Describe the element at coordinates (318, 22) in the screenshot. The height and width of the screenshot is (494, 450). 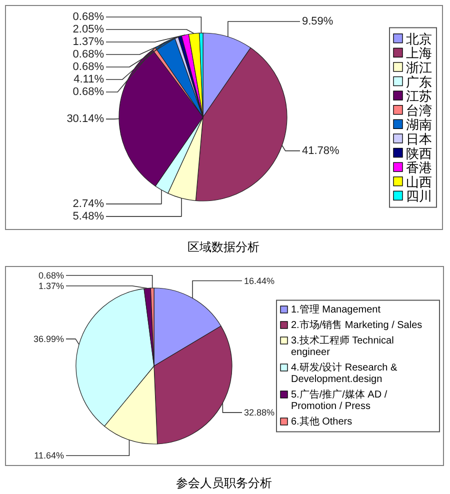
I see `data-label: 9.59%` at that location.